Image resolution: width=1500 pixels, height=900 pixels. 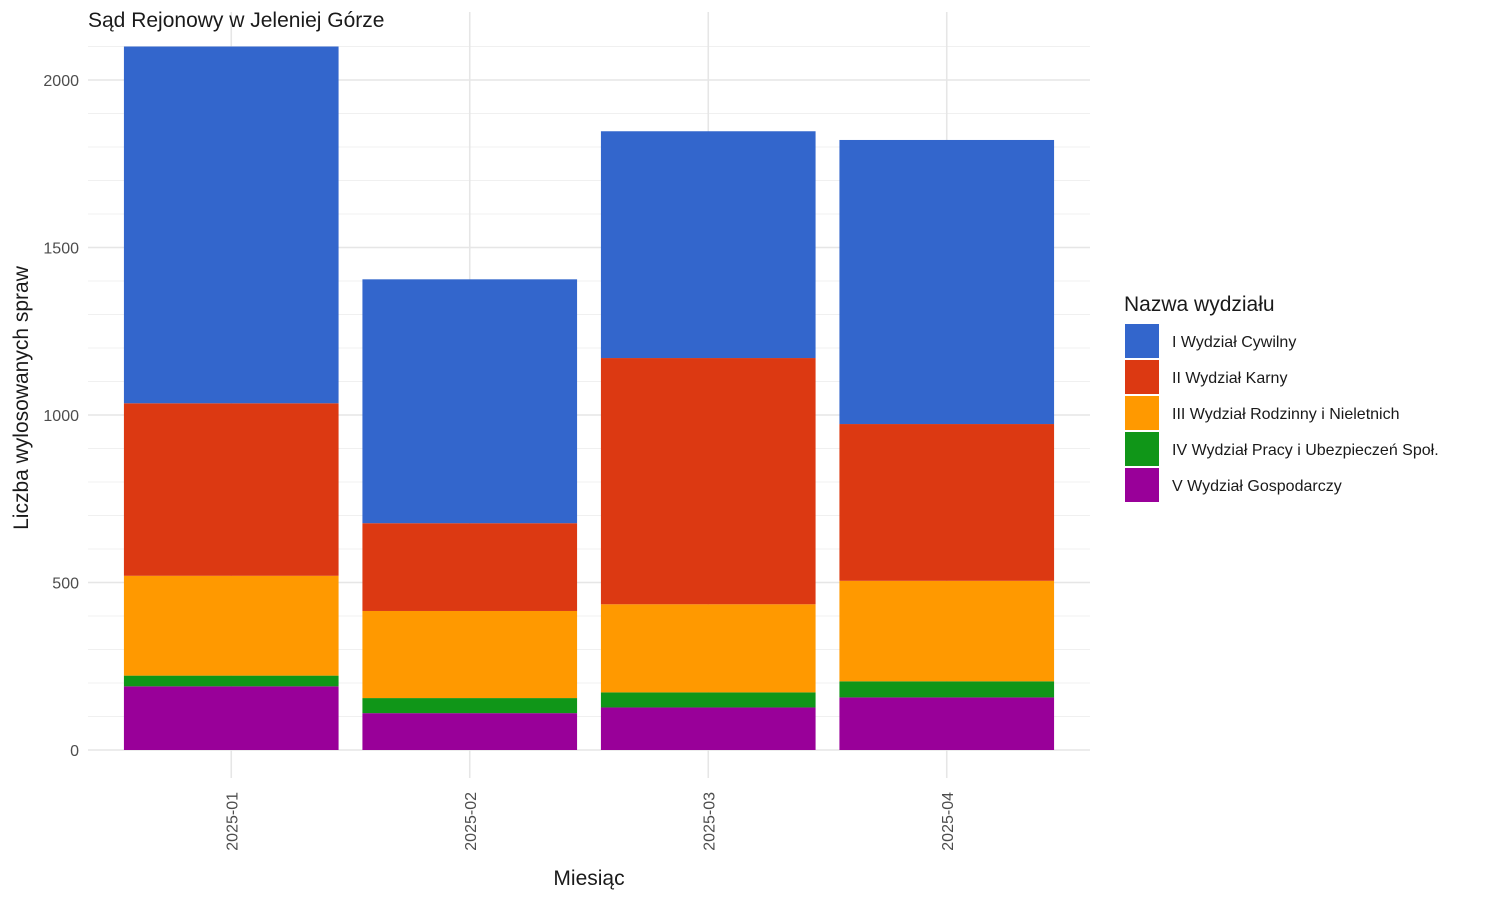 What do you see at coordinates (1305, 450) in the screenshot?
I see `legend-label: IV Wydział Pracy i Ubezpieczeń Społ.` at bounding box center [1305, 450].